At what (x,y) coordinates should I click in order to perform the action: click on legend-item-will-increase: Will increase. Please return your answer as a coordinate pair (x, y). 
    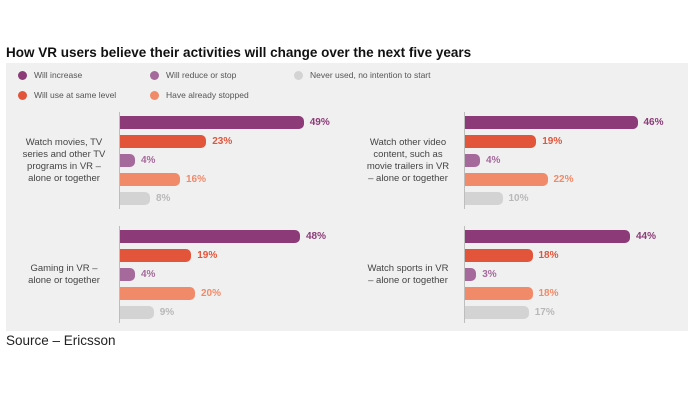
    Looking at the image, I should click on (50, 75).